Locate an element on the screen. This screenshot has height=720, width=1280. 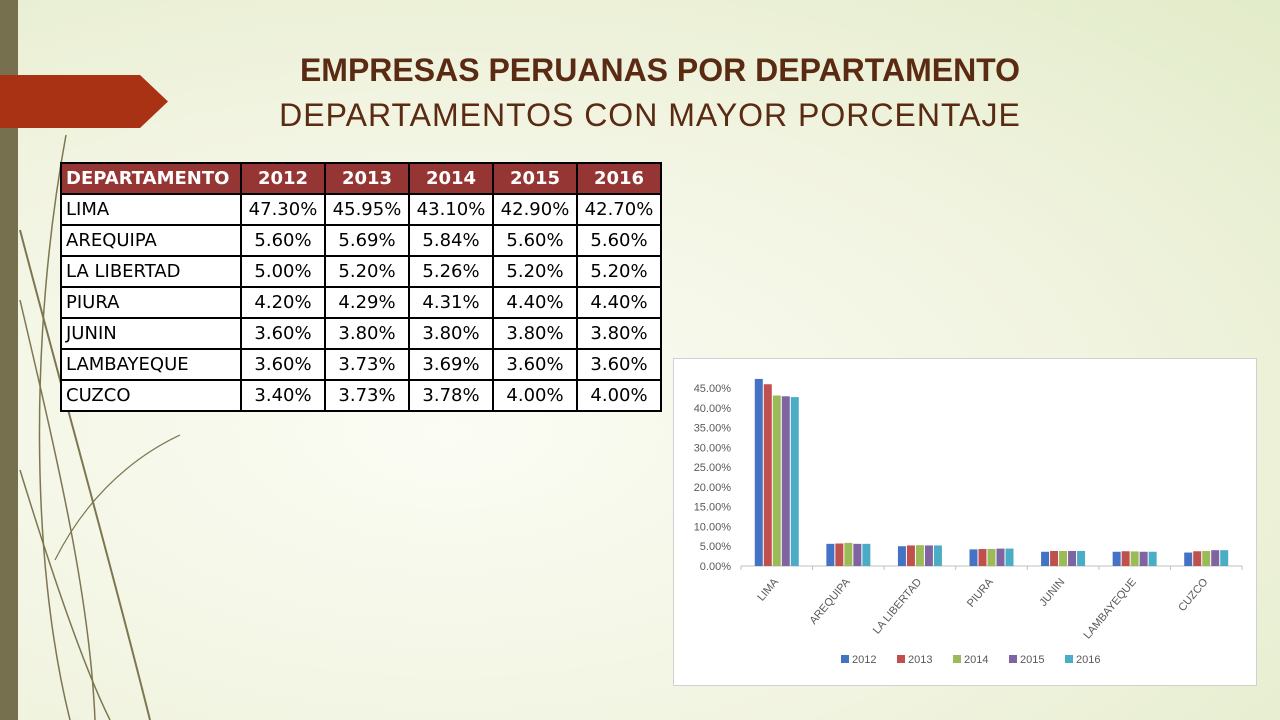
value-cell: 3.78% is located at coordinates (451, 395).